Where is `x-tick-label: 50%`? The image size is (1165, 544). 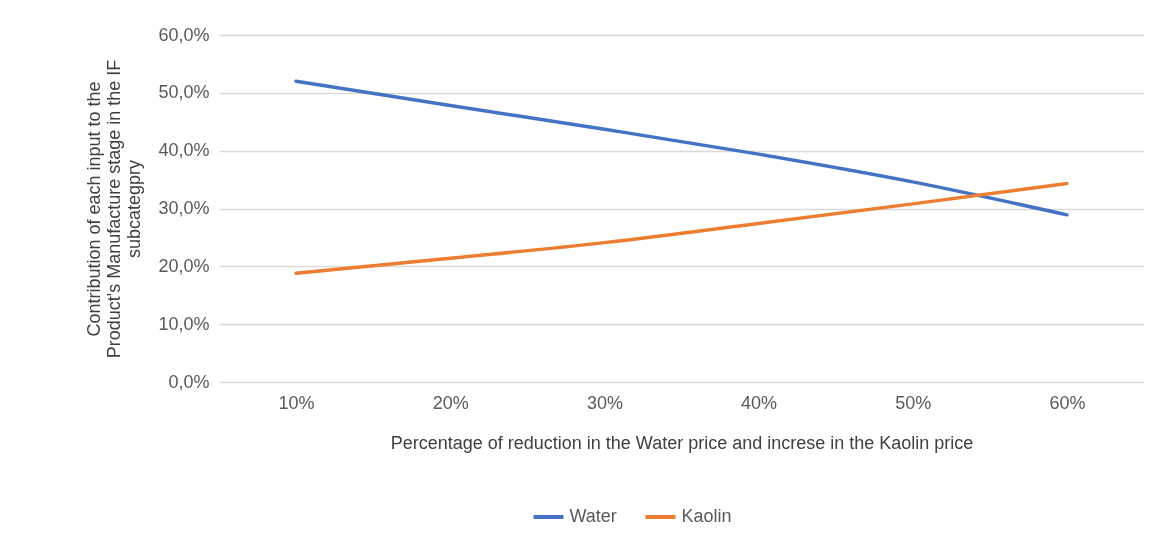 x-tick-label: 50% is located at coordinates (913, 402).